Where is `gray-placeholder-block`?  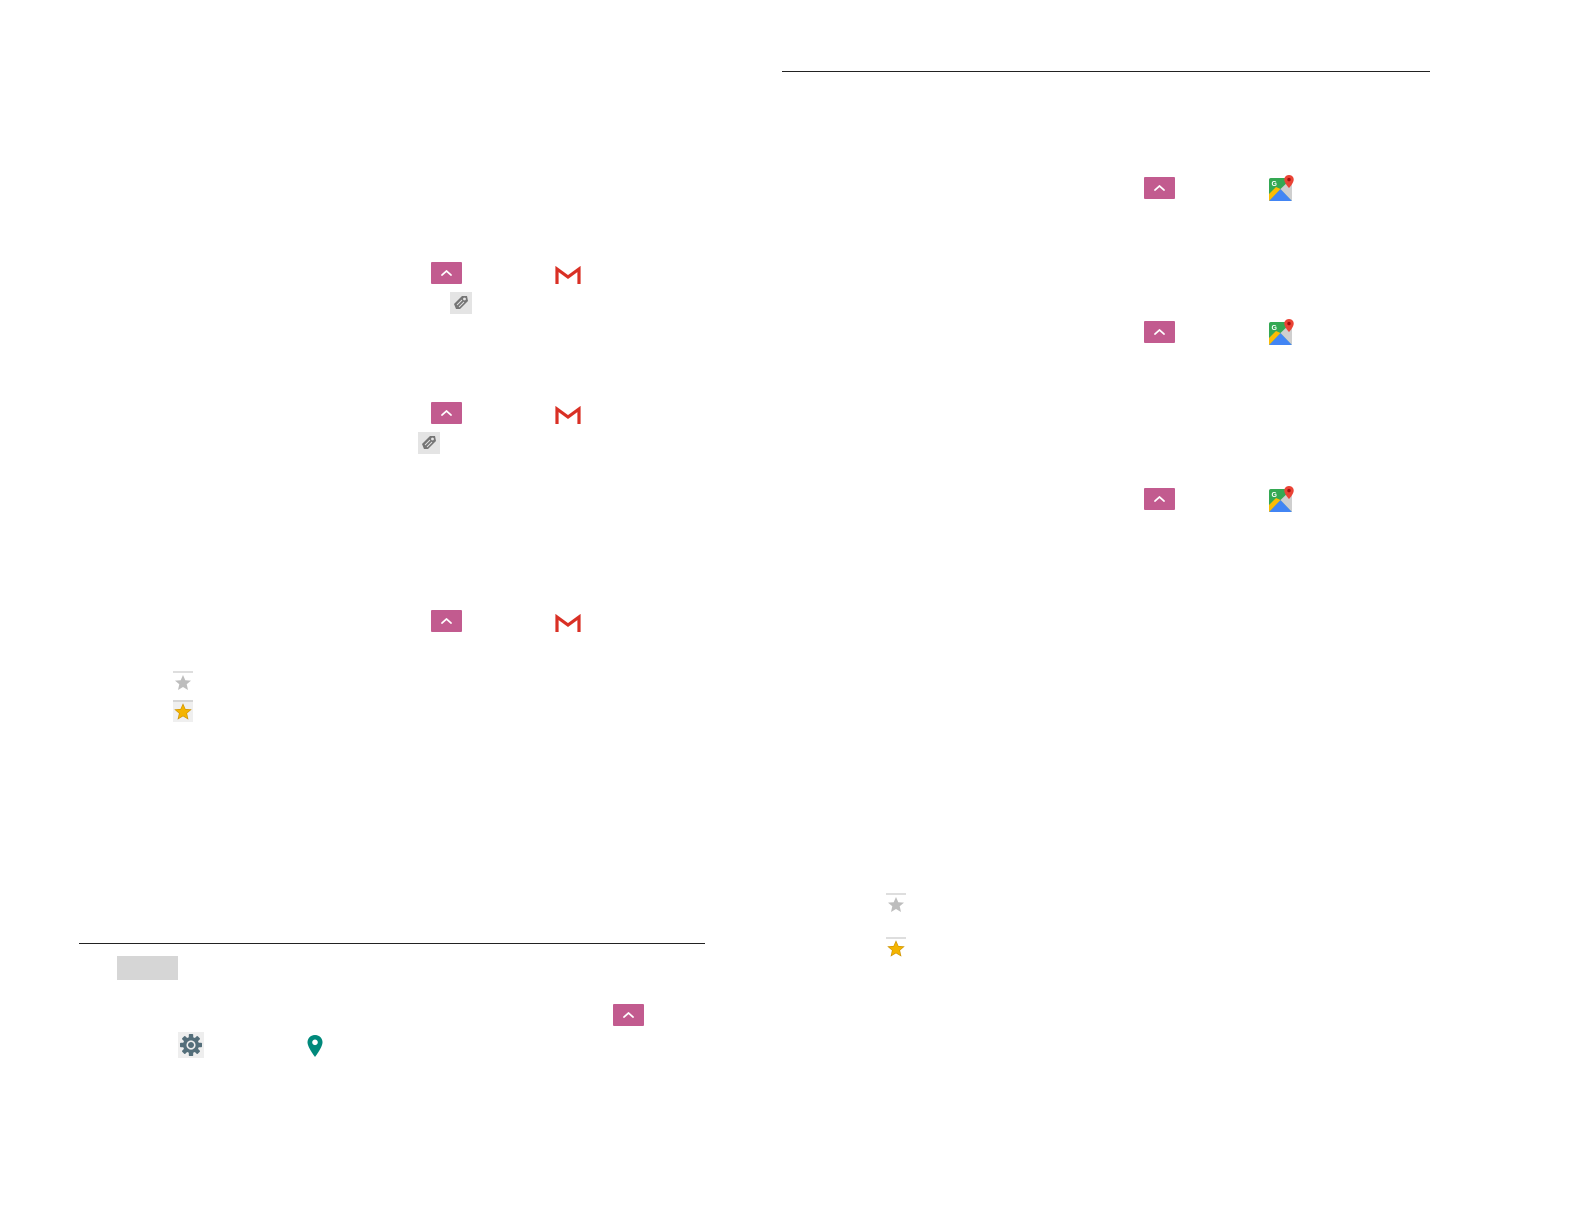 gray-placeholder-block is located at coordinates (147, 968).